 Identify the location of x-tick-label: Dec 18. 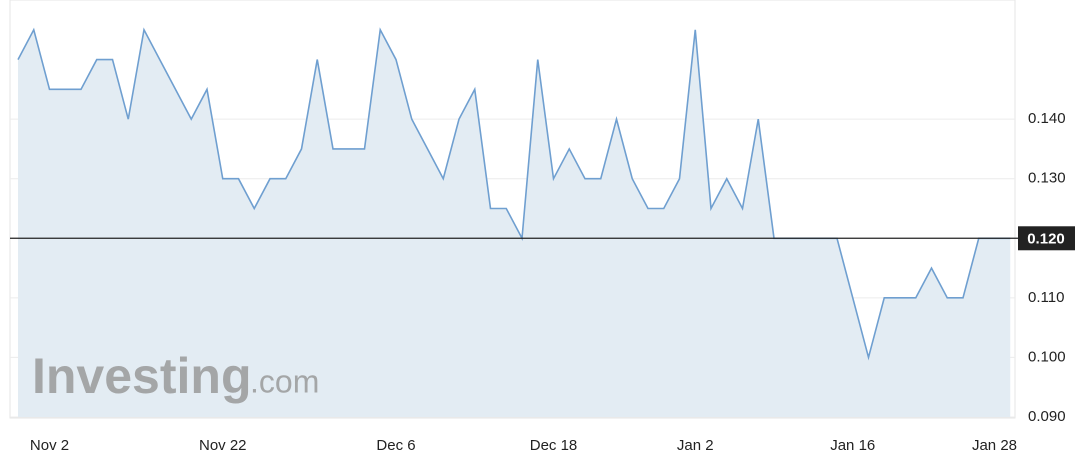
(554, 445).